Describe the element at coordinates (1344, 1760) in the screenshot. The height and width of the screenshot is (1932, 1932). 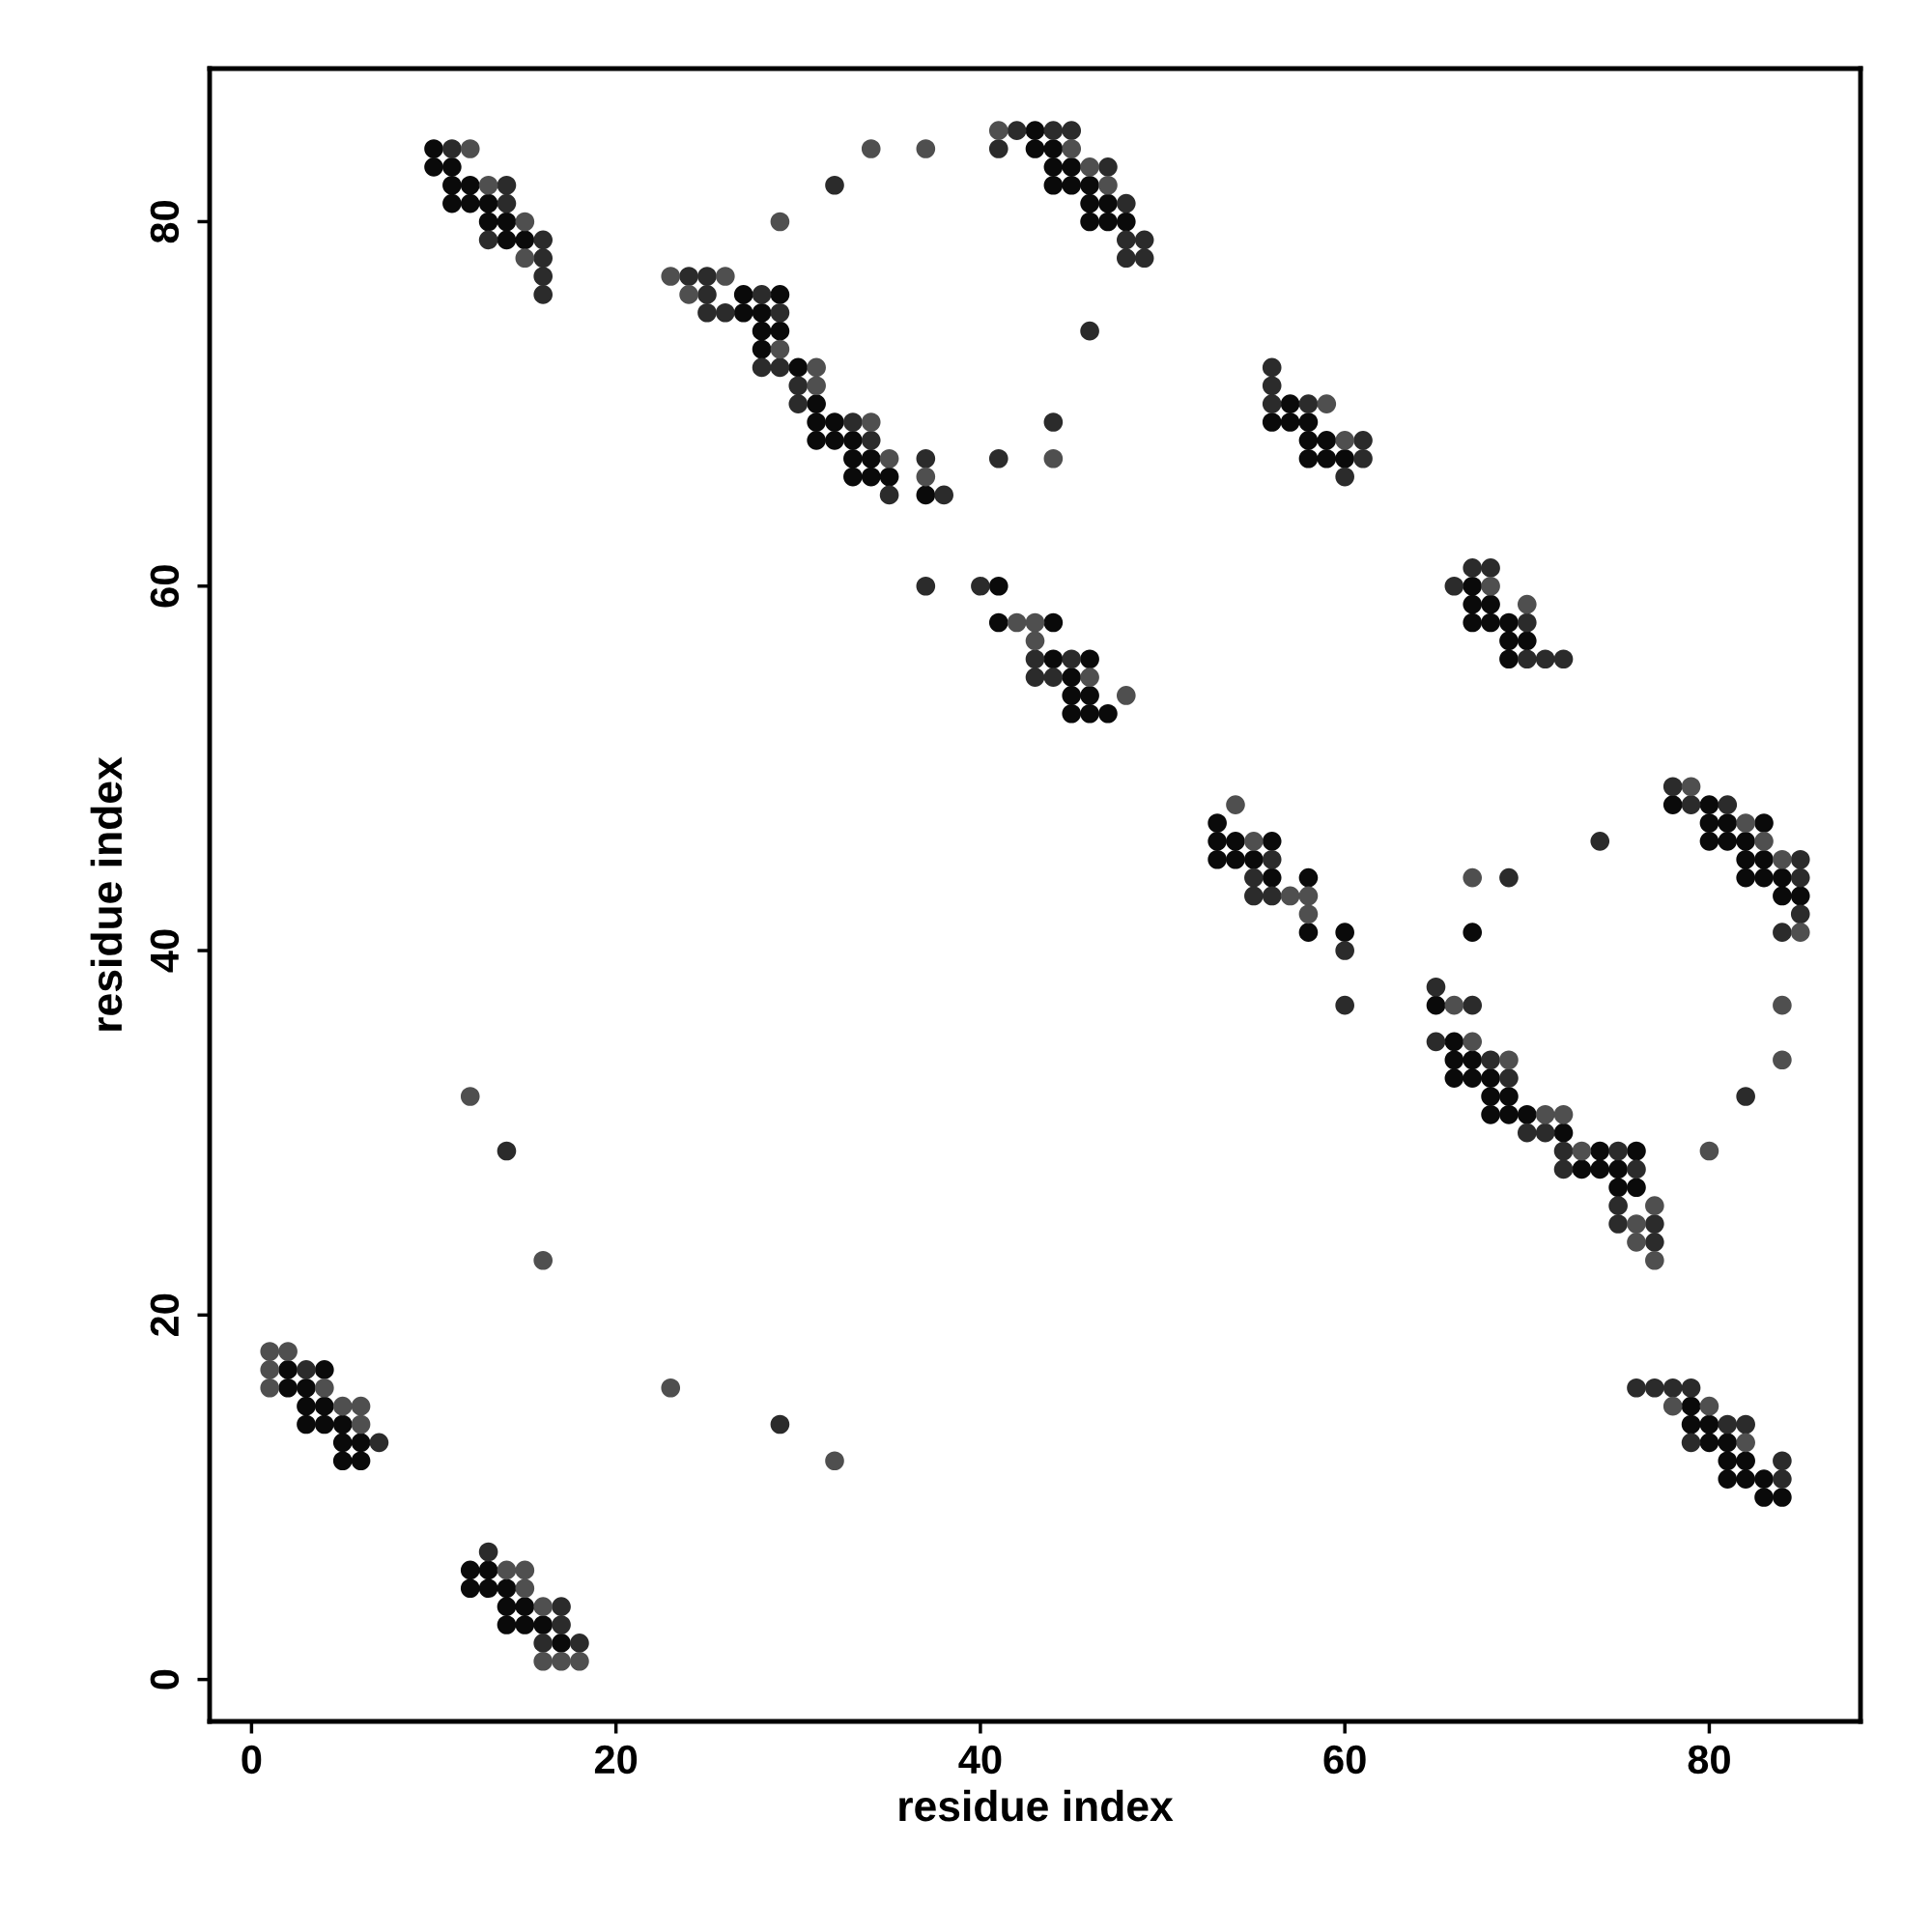
I see `x-tick-label: 60` at that location.